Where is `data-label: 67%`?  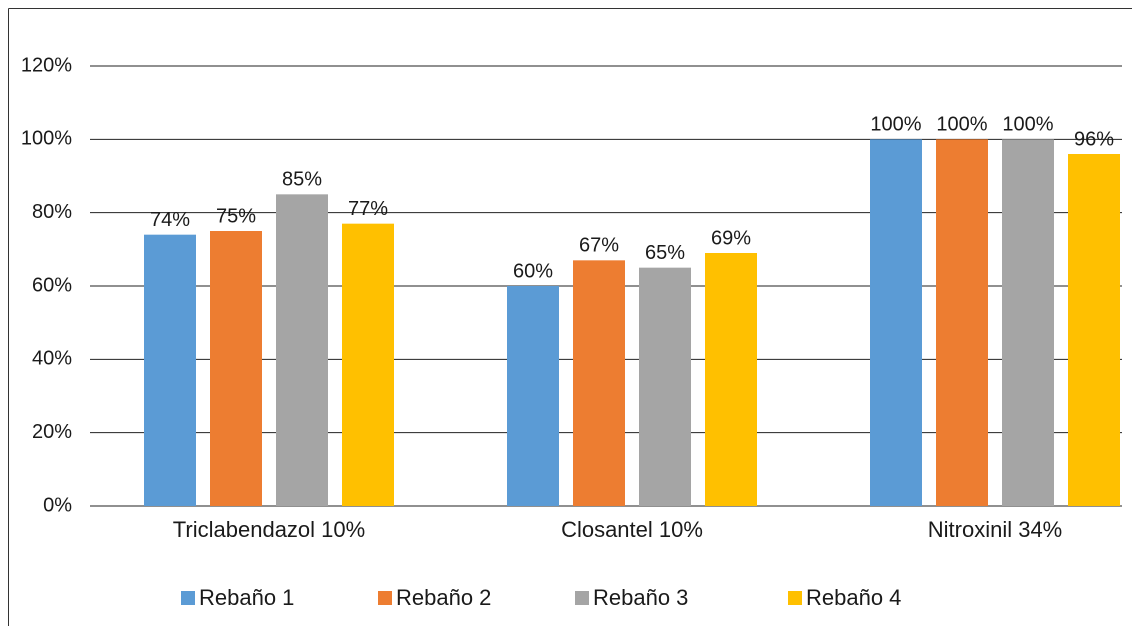 data-label: 67% is located at coordinates (599, 246).